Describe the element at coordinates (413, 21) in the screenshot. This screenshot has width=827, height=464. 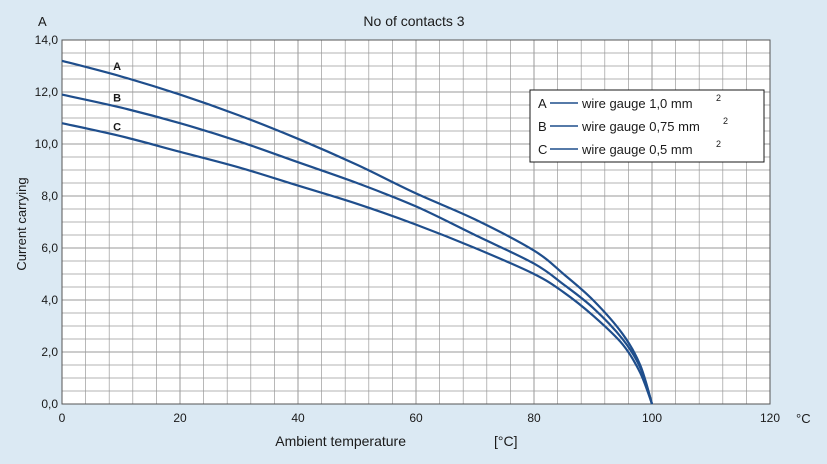
I see `chart-title: No of contacts 3` at that location.